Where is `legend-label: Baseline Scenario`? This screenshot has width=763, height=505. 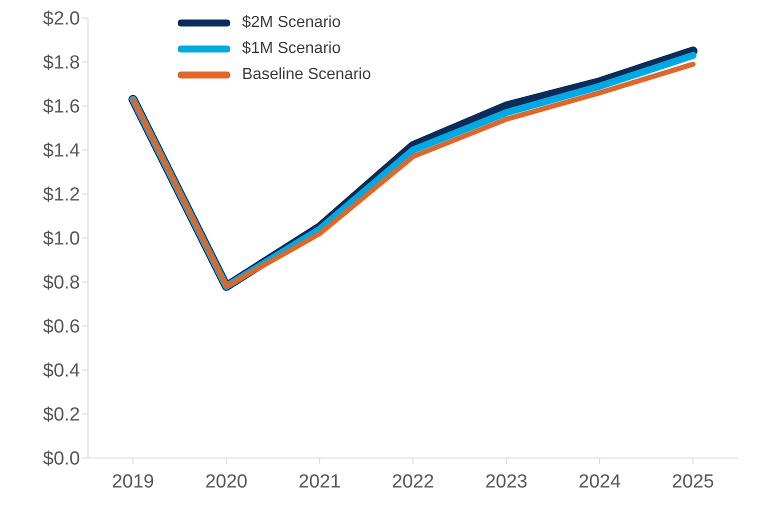 legend-label: Baseline Scenario is located at coordinates (306, 75).